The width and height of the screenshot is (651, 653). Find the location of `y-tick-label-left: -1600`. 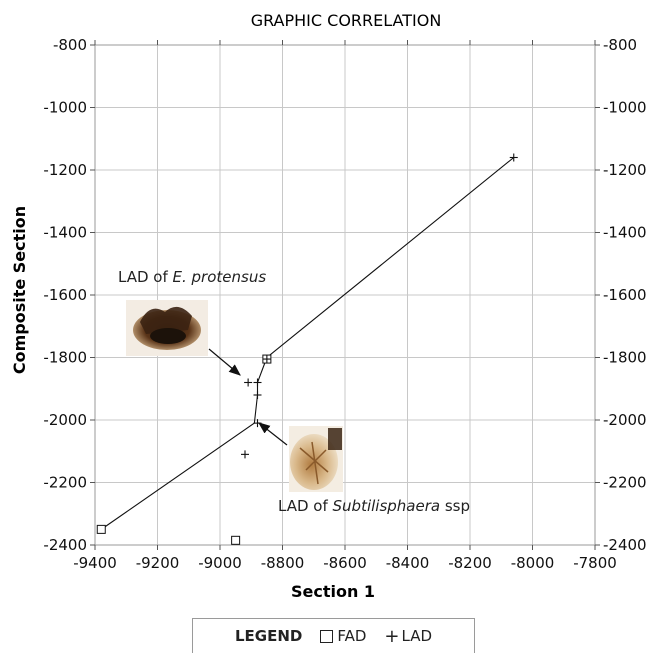

y-tick-label-left: -1600 is located at coordinates (65, 295).